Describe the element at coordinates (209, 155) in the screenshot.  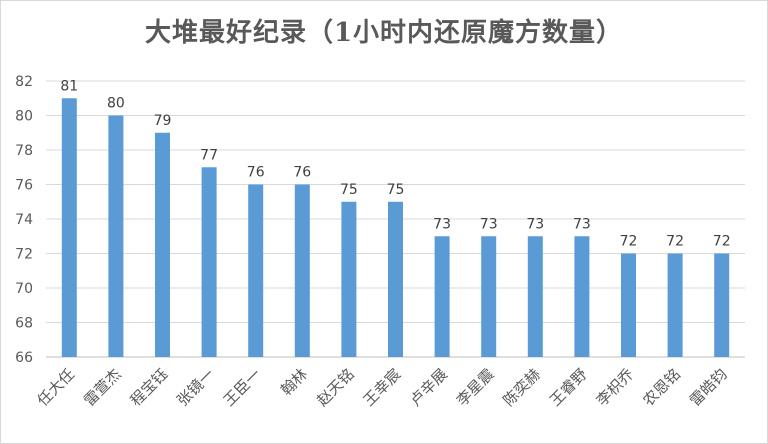
I see `data-label: 77` at that location.